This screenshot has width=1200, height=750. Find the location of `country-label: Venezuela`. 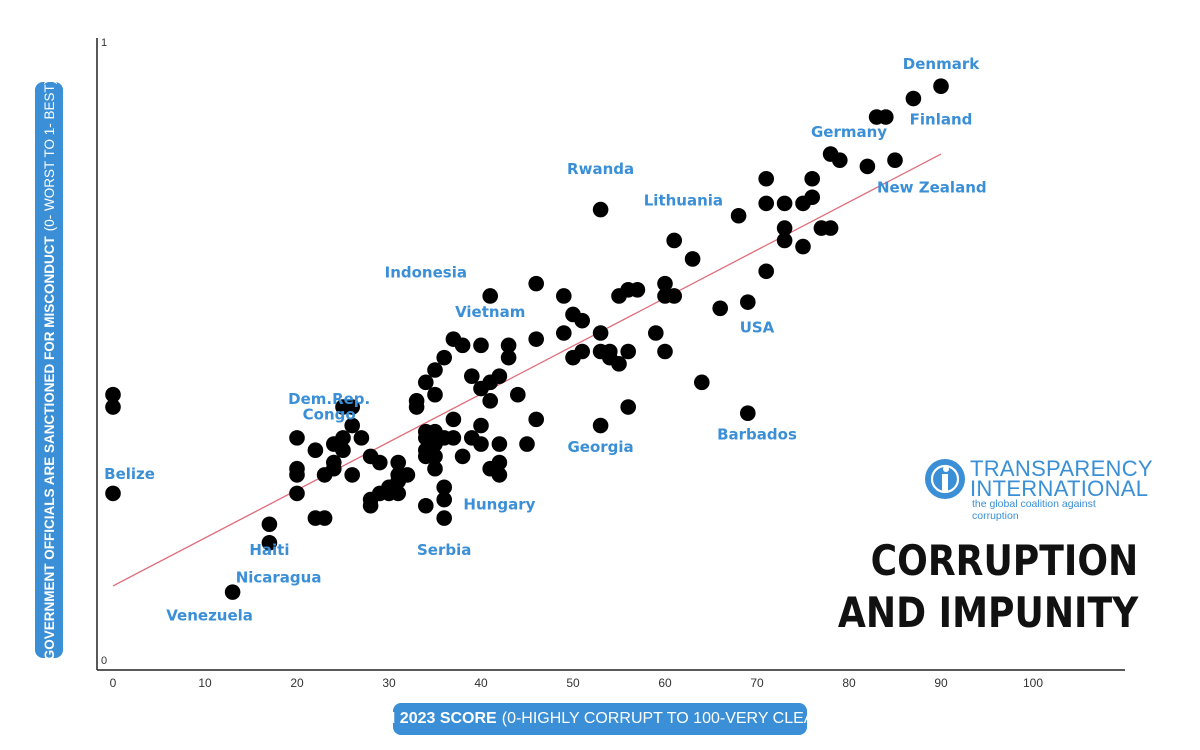

country-label: Venezuela is located at coordinates (209, 616).